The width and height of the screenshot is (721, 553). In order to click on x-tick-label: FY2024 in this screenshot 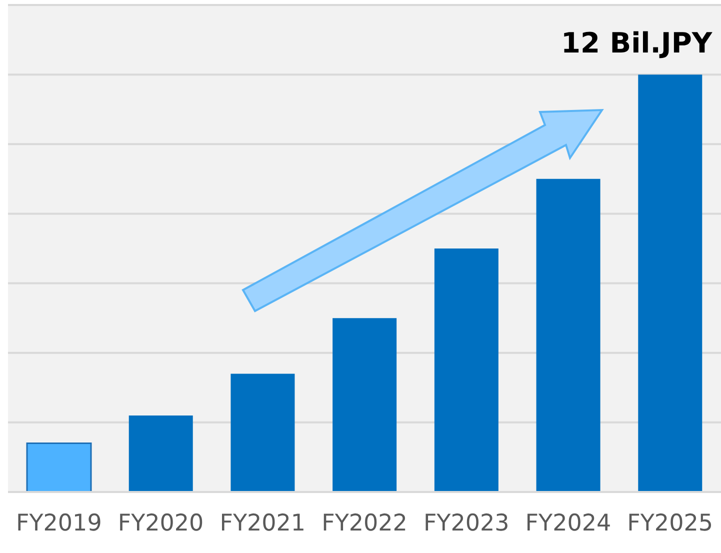, I will do `click(568, 523)`.